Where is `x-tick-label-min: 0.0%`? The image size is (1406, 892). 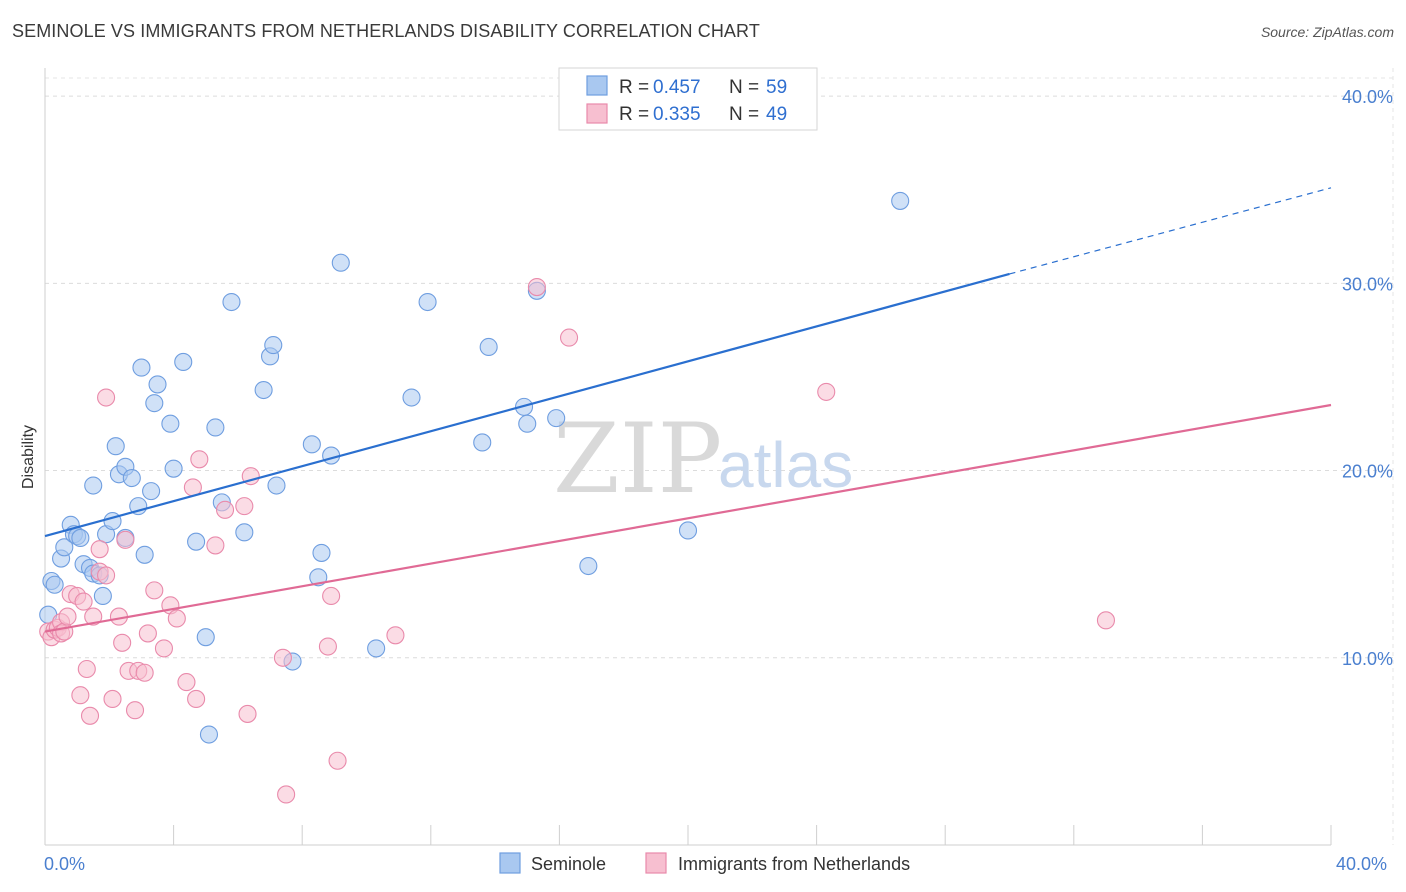 x-tick-label-min: 0.0% is located at coordinates (64, 864).